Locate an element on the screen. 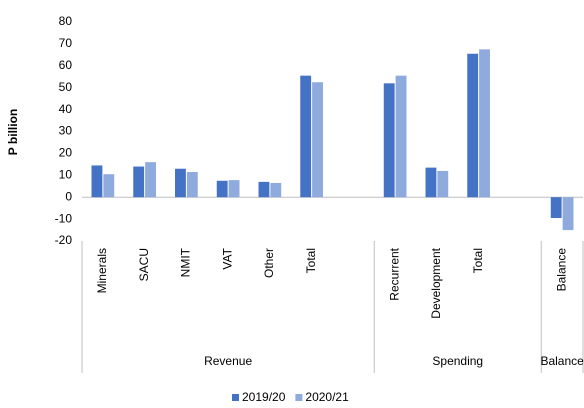 Image resolution: width=584 pixels, height=408 pixels. y-tick-label: 70 is located at coordinates (66, 43).